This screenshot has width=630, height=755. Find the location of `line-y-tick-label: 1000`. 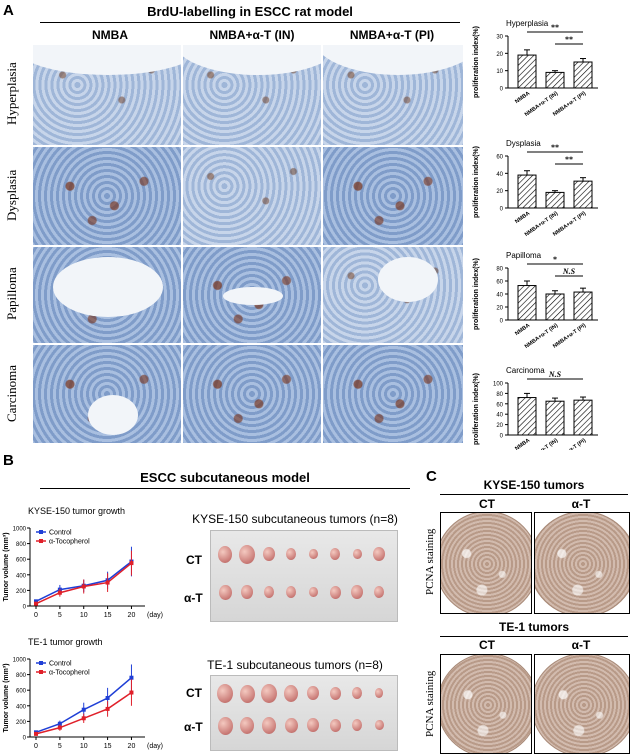

line-y-tick-label: 1000 is located at coordinates (20, 530).